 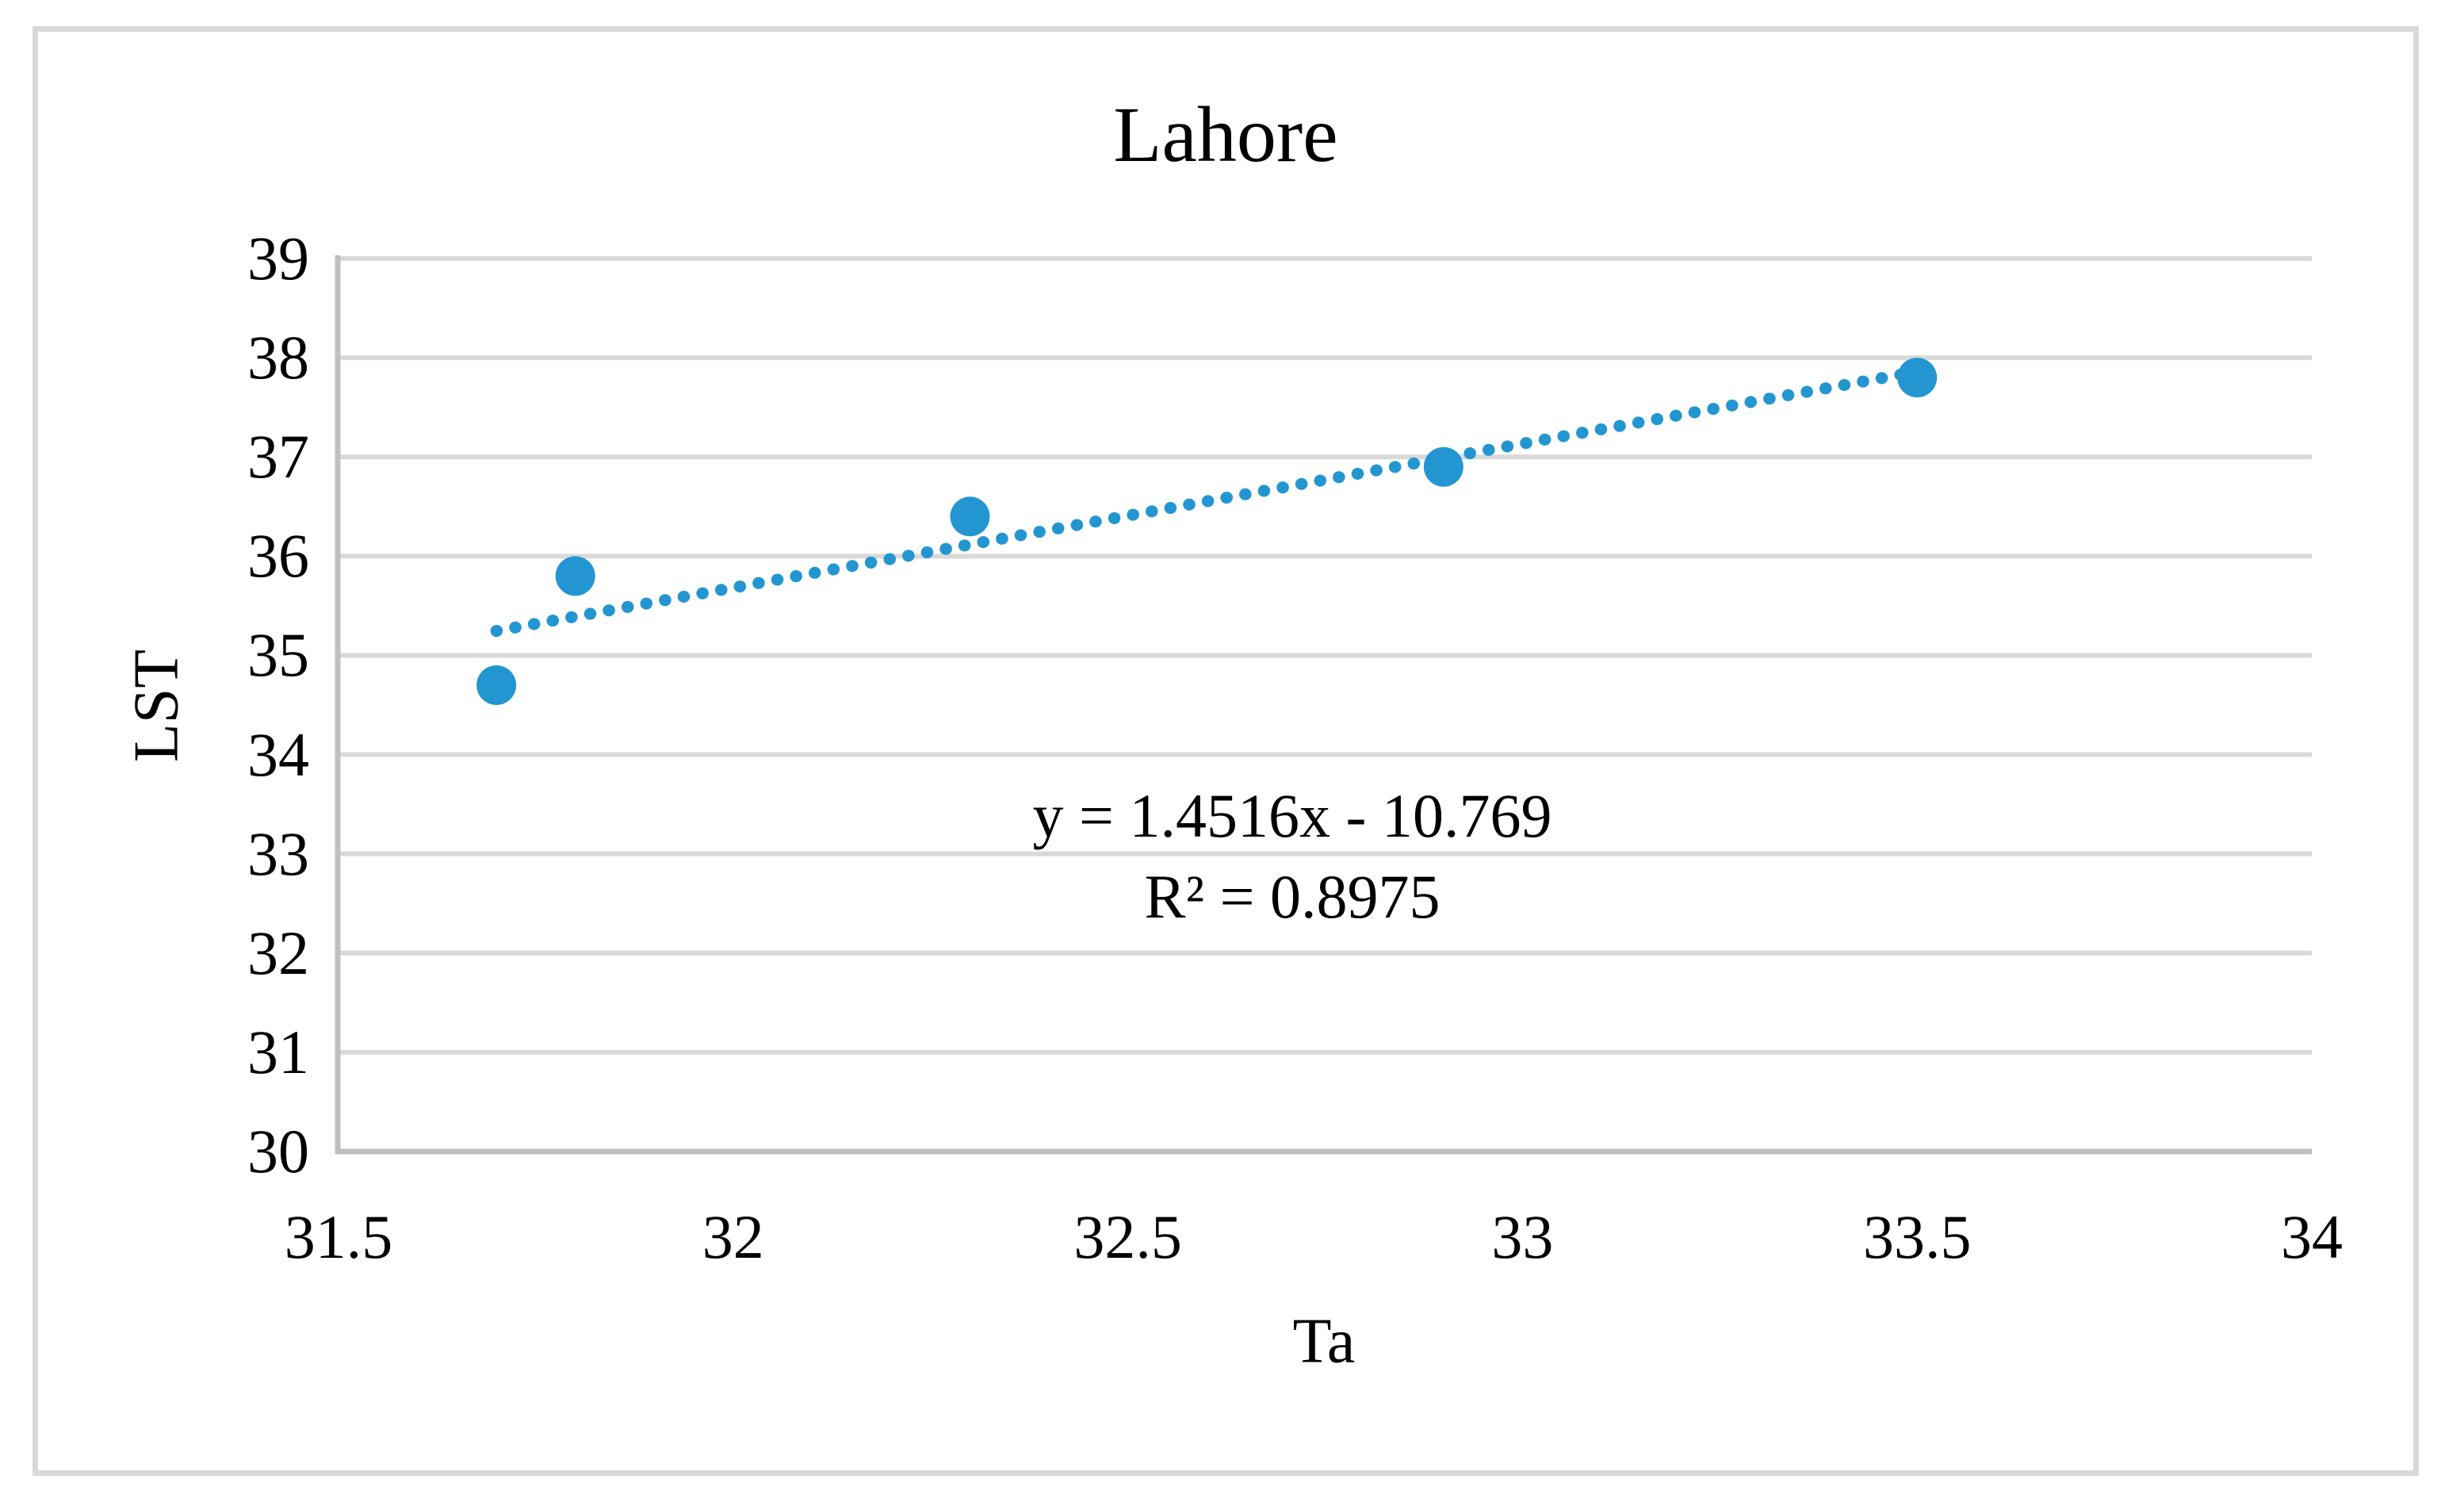 What do you see at coordinates (1214, 500) in the screenshot?
I see `trendline-dotted` at bounding box center [1214, 500].